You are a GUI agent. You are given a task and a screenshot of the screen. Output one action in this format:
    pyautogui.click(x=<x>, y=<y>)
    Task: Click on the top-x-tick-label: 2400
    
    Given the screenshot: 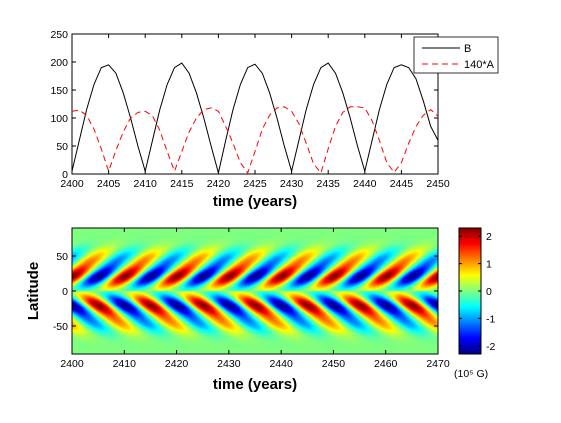 What is the action you would take?
    pyautogui.click(x=72, y=184)
    